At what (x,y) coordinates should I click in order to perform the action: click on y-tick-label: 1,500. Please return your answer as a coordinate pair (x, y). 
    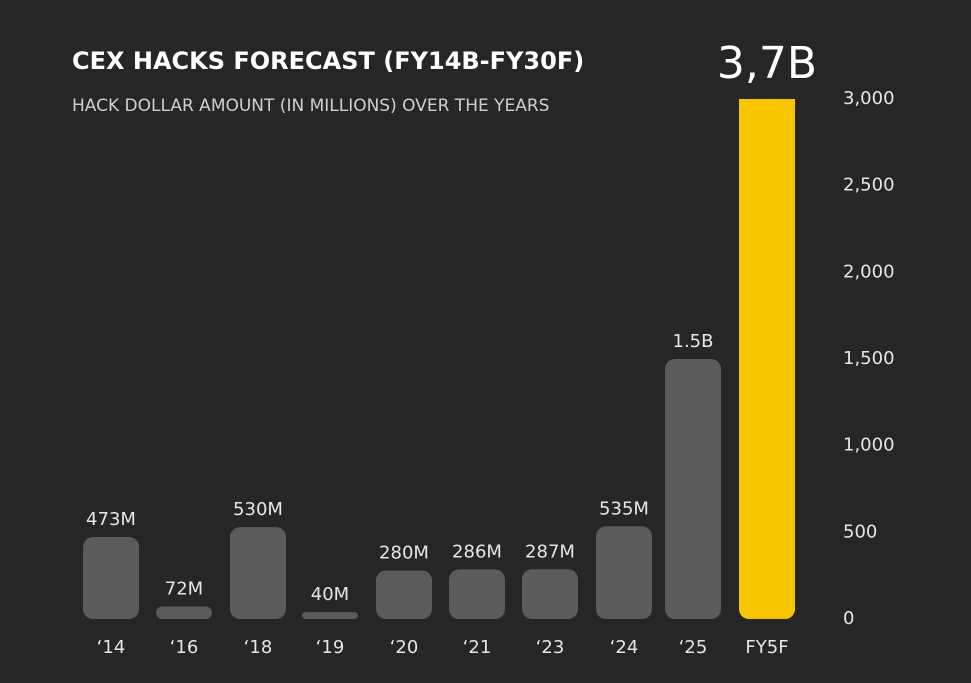
    Looking at the image, I should click on (869, 358).